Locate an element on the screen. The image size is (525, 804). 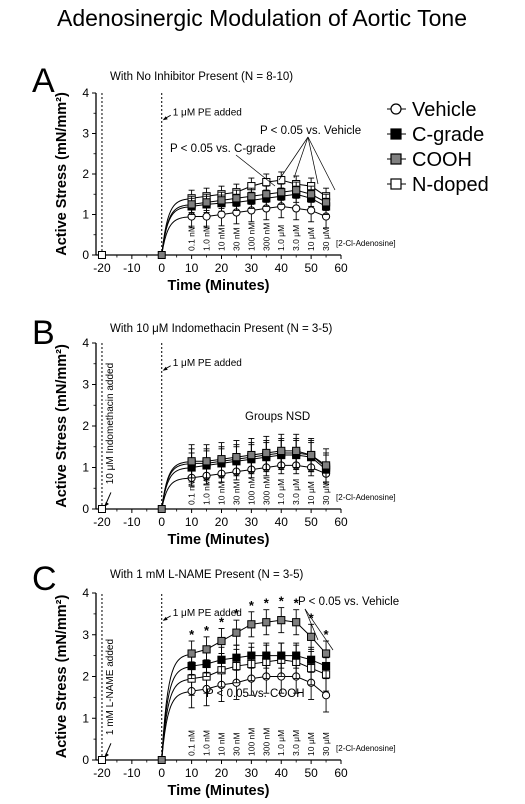
dose-label: 10 μM is located at coordinates (311, 239).